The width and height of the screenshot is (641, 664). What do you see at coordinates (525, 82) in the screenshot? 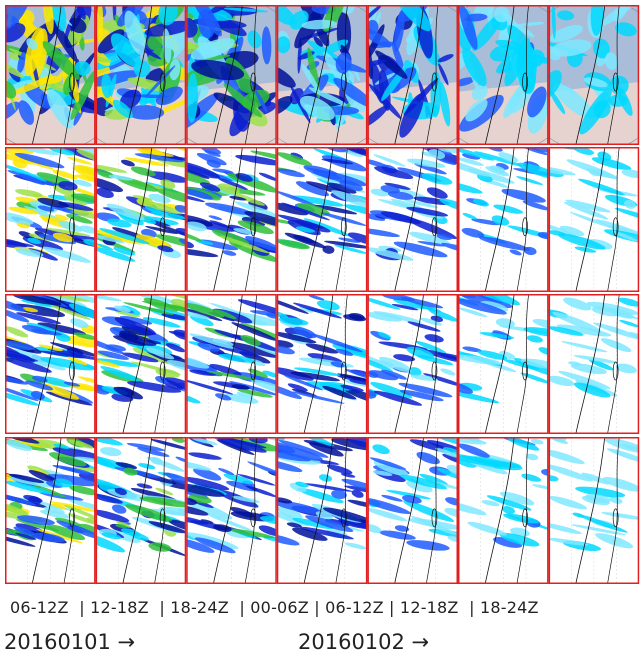
I see `lake` at bounding box center [525, 82].